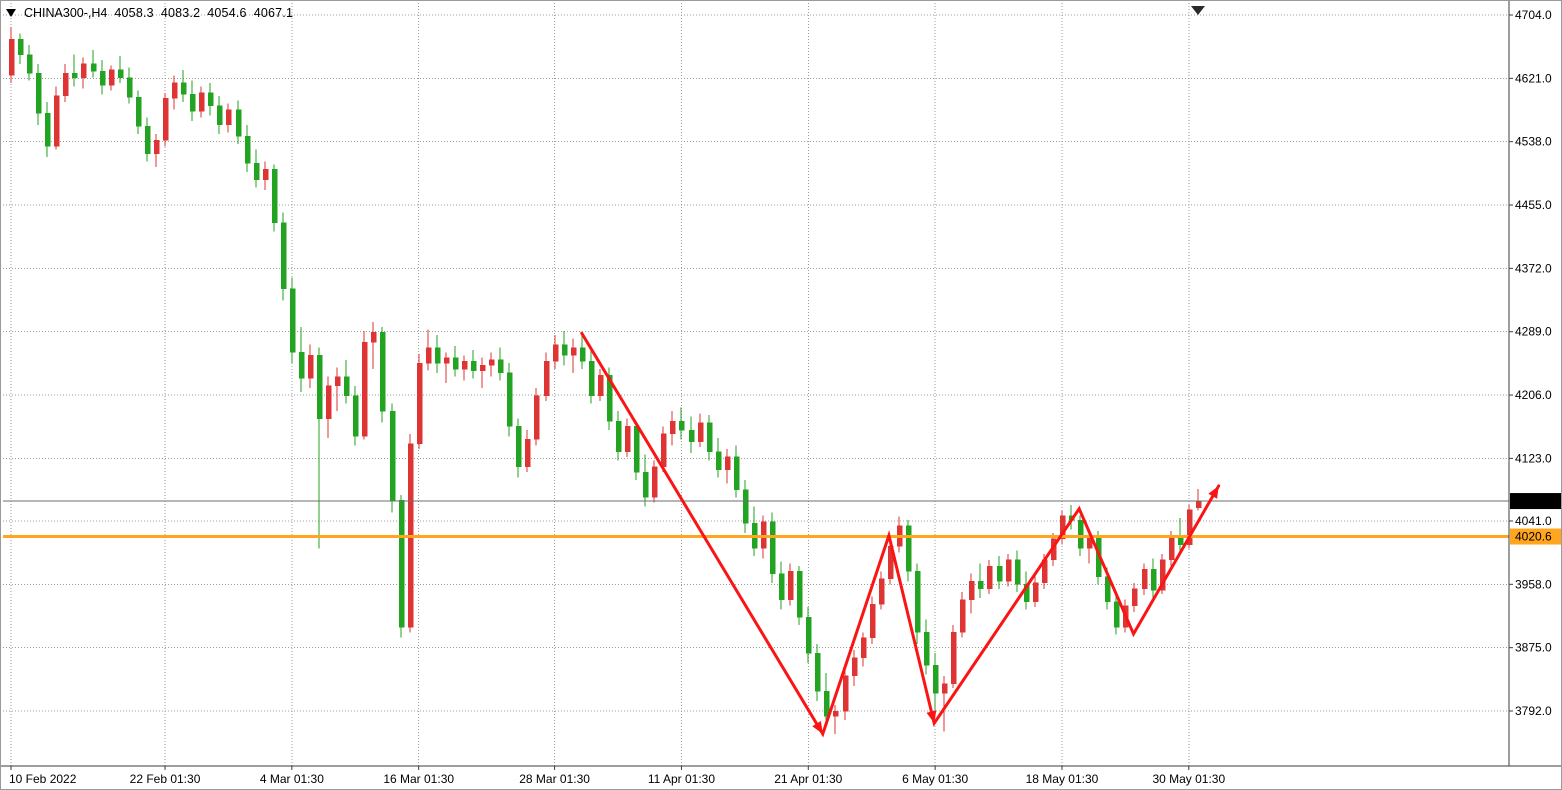  I want to click on ohlc-close: 4067.1, so click(273, 13).